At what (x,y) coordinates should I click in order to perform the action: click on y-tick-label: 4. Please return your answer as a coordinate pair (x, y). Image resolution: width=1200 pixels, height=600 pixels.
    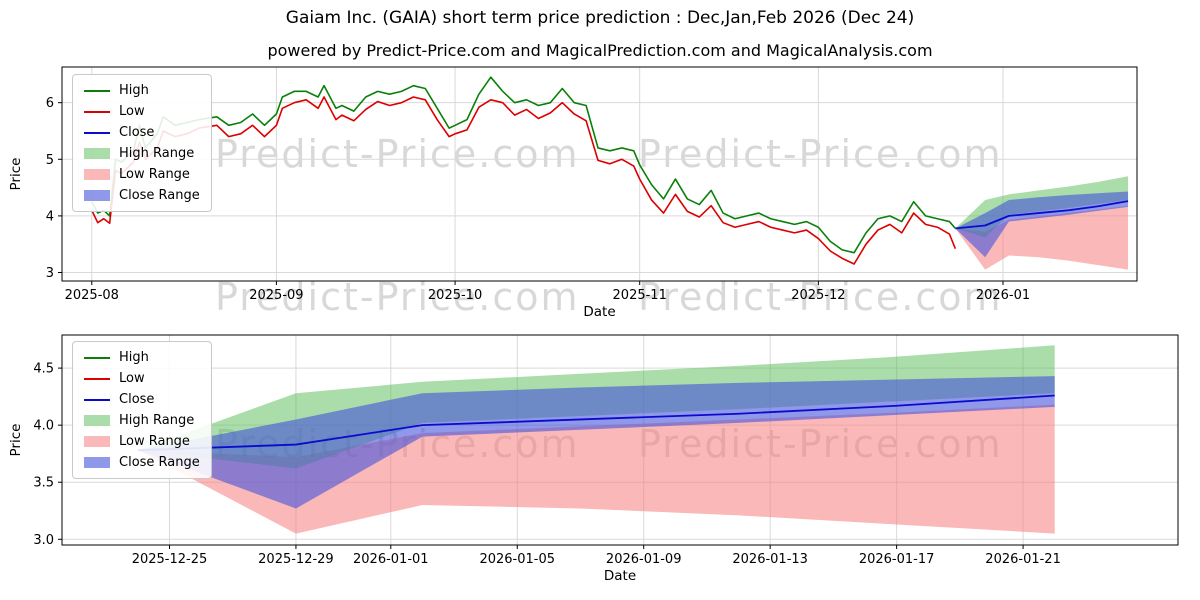
    Looking at the image, I should click on (50, 216).